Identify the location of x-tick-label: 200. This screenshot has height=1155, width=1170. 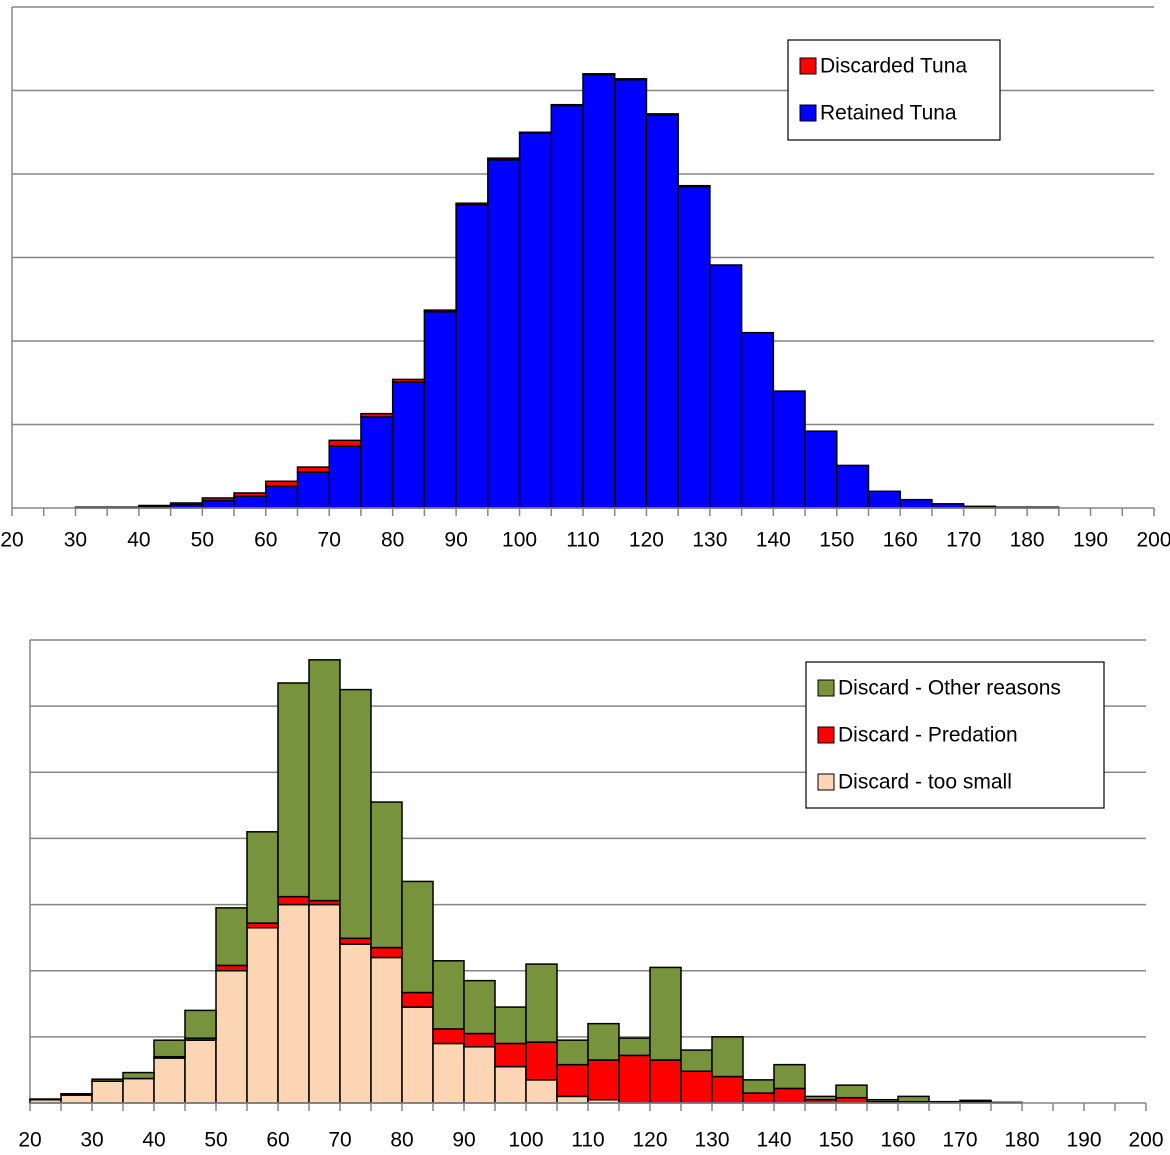
(1153, 540).